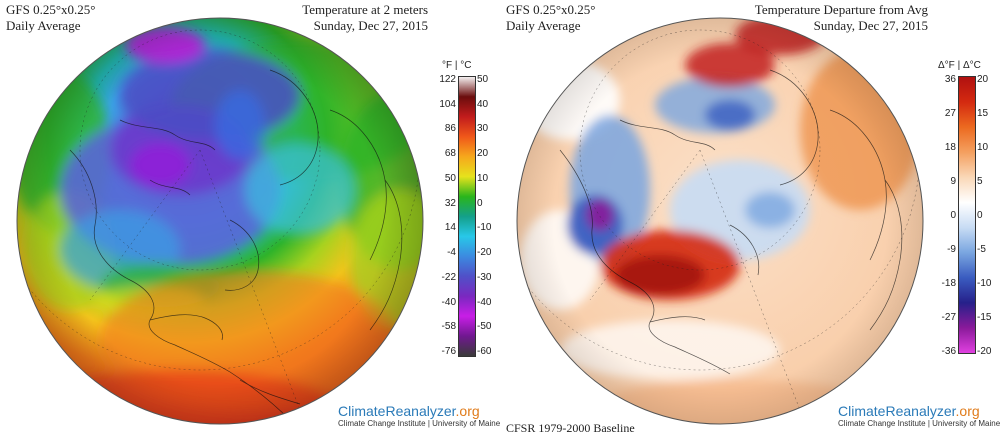  I want to click on colorbar-tick-celsius: -60, so click(484, 351).